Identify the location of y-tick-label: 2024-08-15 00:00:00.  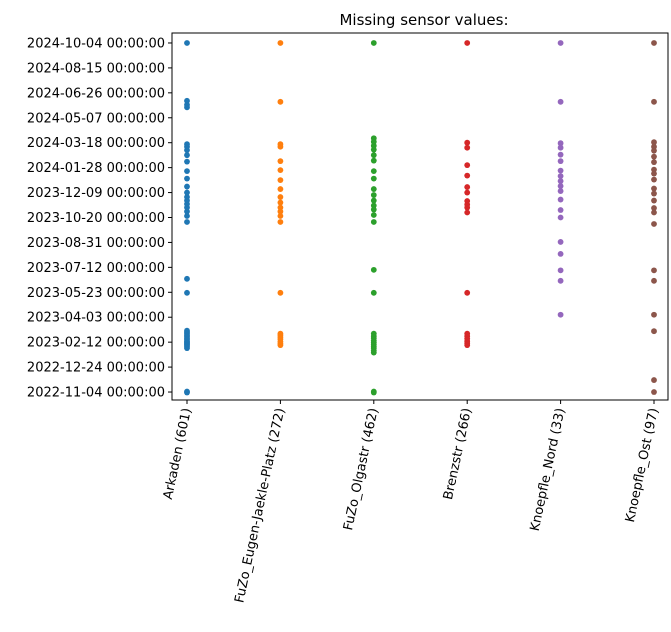
(96, 68).